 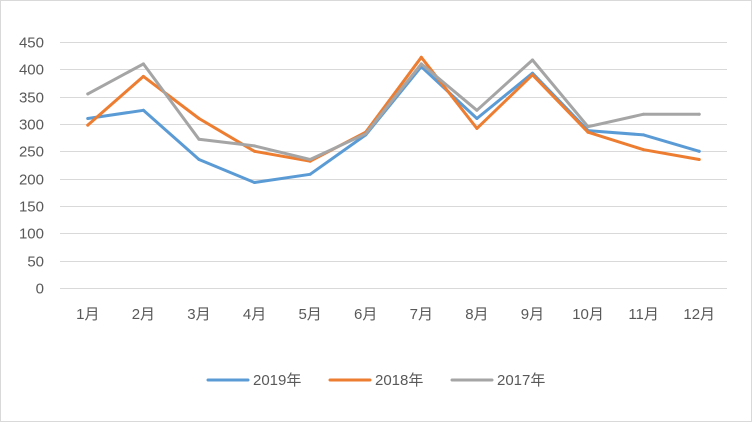 I want to click on x-tick-label-7: 7月, so click(x=421, y=314).